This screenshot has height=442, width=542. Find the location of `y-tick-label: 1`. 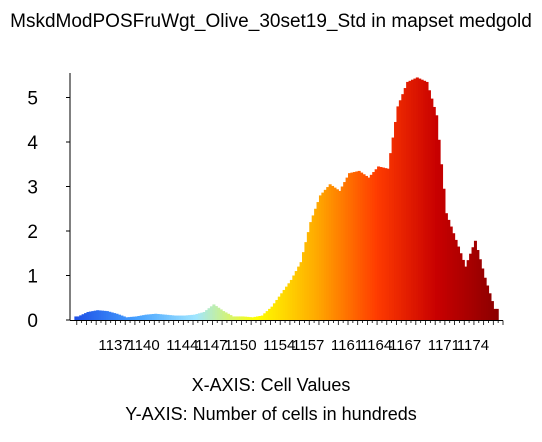

y-tick-label: 1 is located at coordinates (32, 277).